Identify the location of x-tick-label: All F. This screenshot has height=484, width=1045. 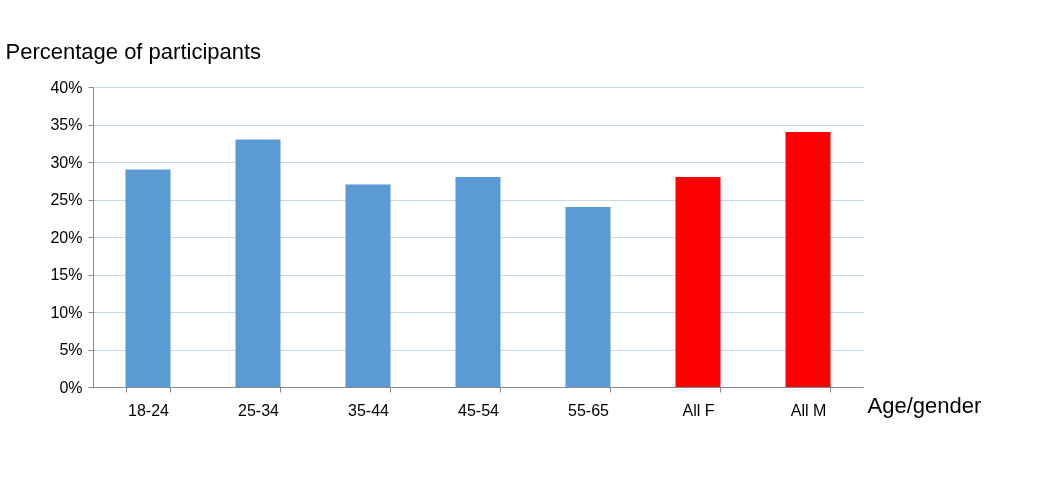
(698, 410).